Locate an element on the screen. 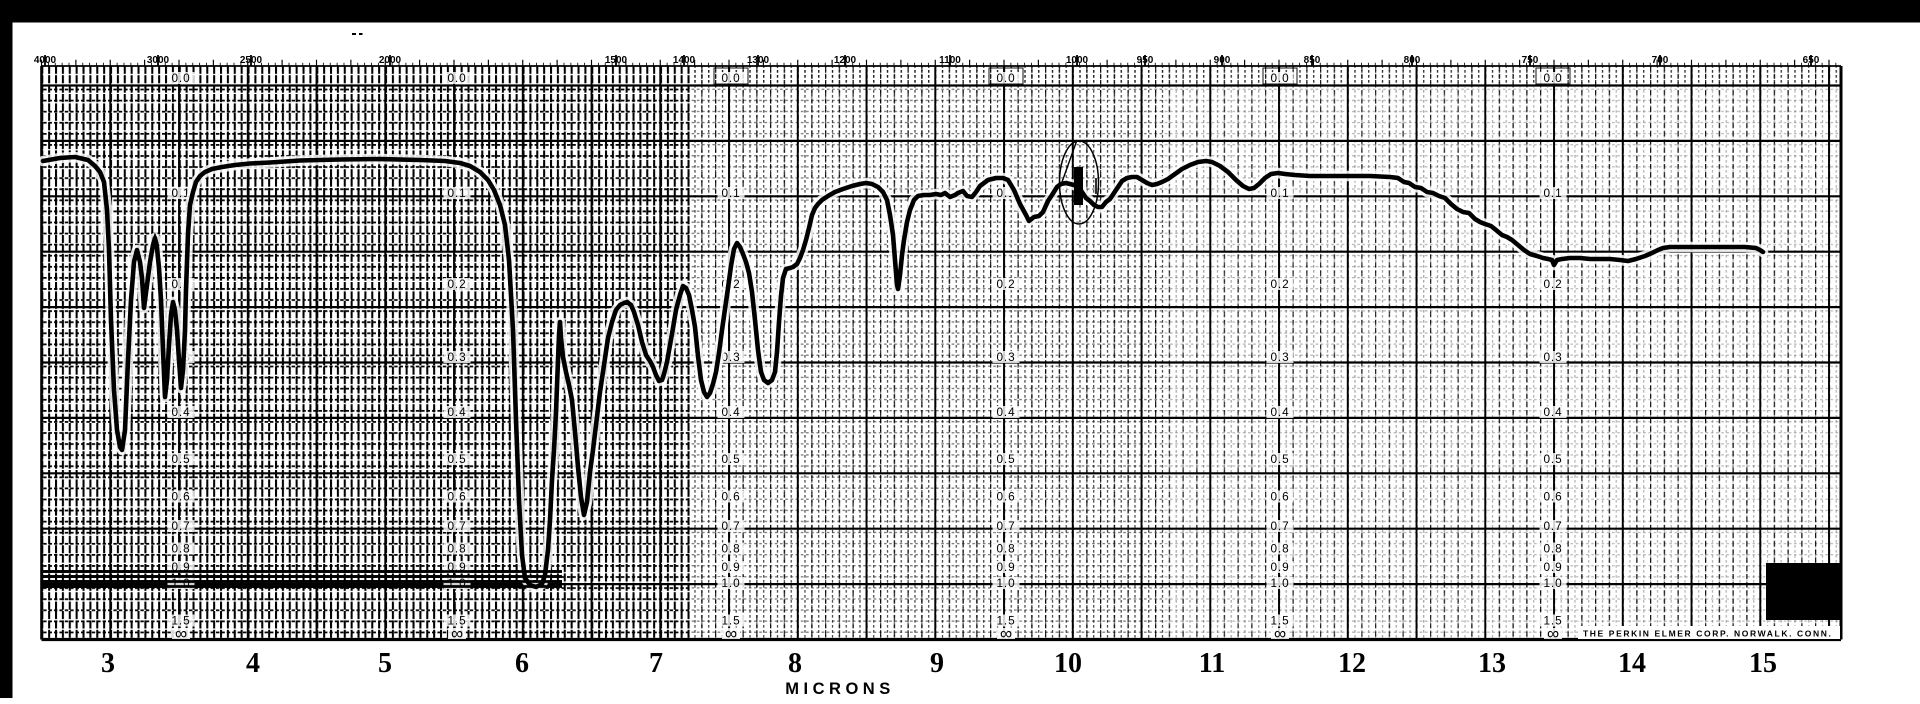  svg-text: 7 is located at coordinates (656, 663).